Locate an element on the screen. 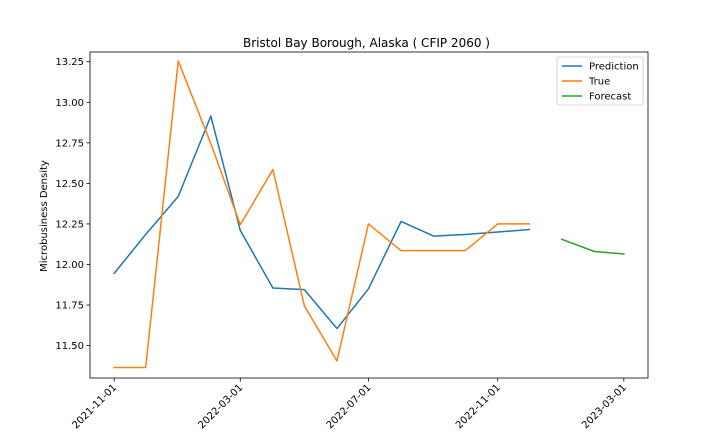  legend-label-true: True is located at coordinates (599, 82).